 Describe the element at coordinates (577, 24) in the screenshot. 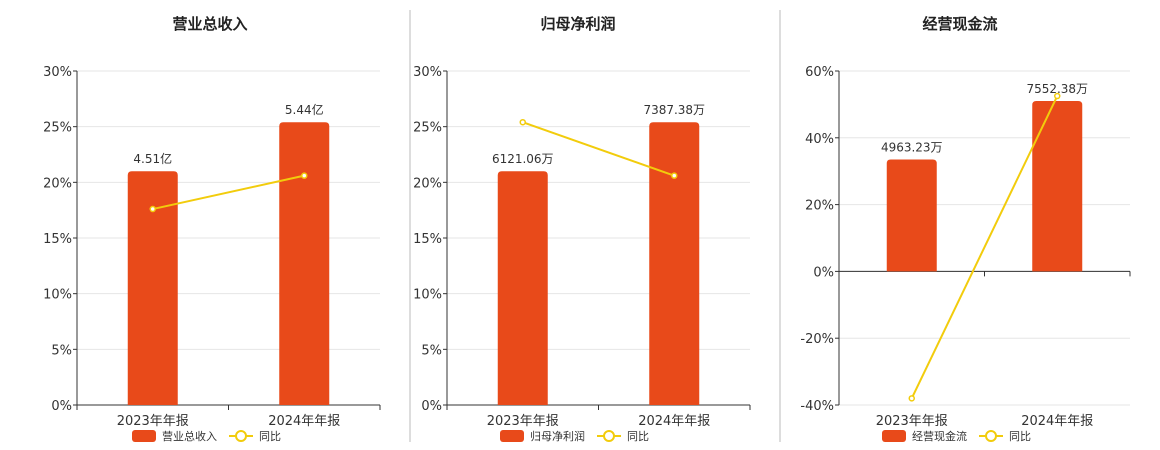

I see `chart-title: 归母净利润` at that location.